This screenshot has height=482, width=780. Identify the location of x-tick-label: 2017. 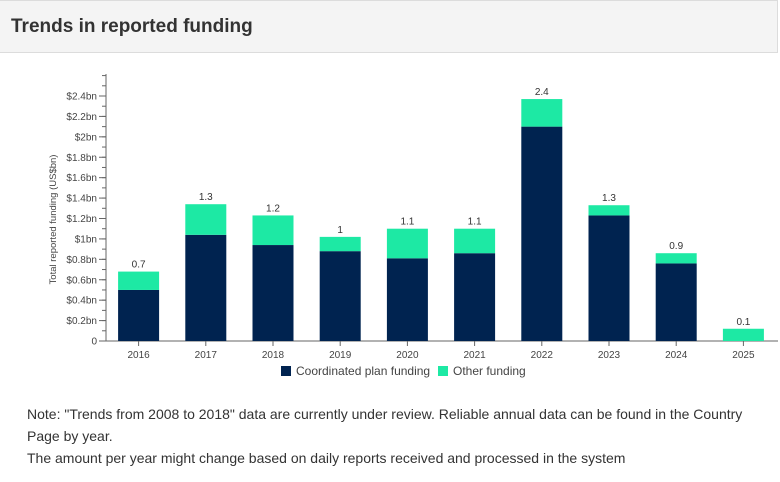
(206, 355).